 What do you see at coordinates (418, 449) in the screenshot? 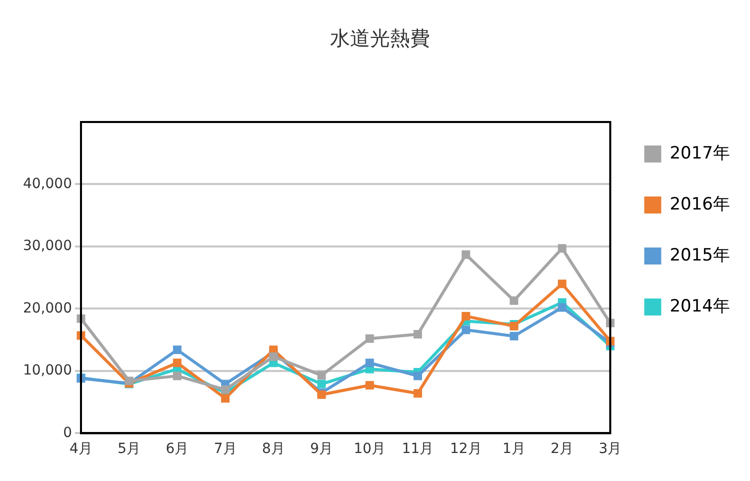
I see `x-tick-label: 11月` at bounding box center [418, 449].